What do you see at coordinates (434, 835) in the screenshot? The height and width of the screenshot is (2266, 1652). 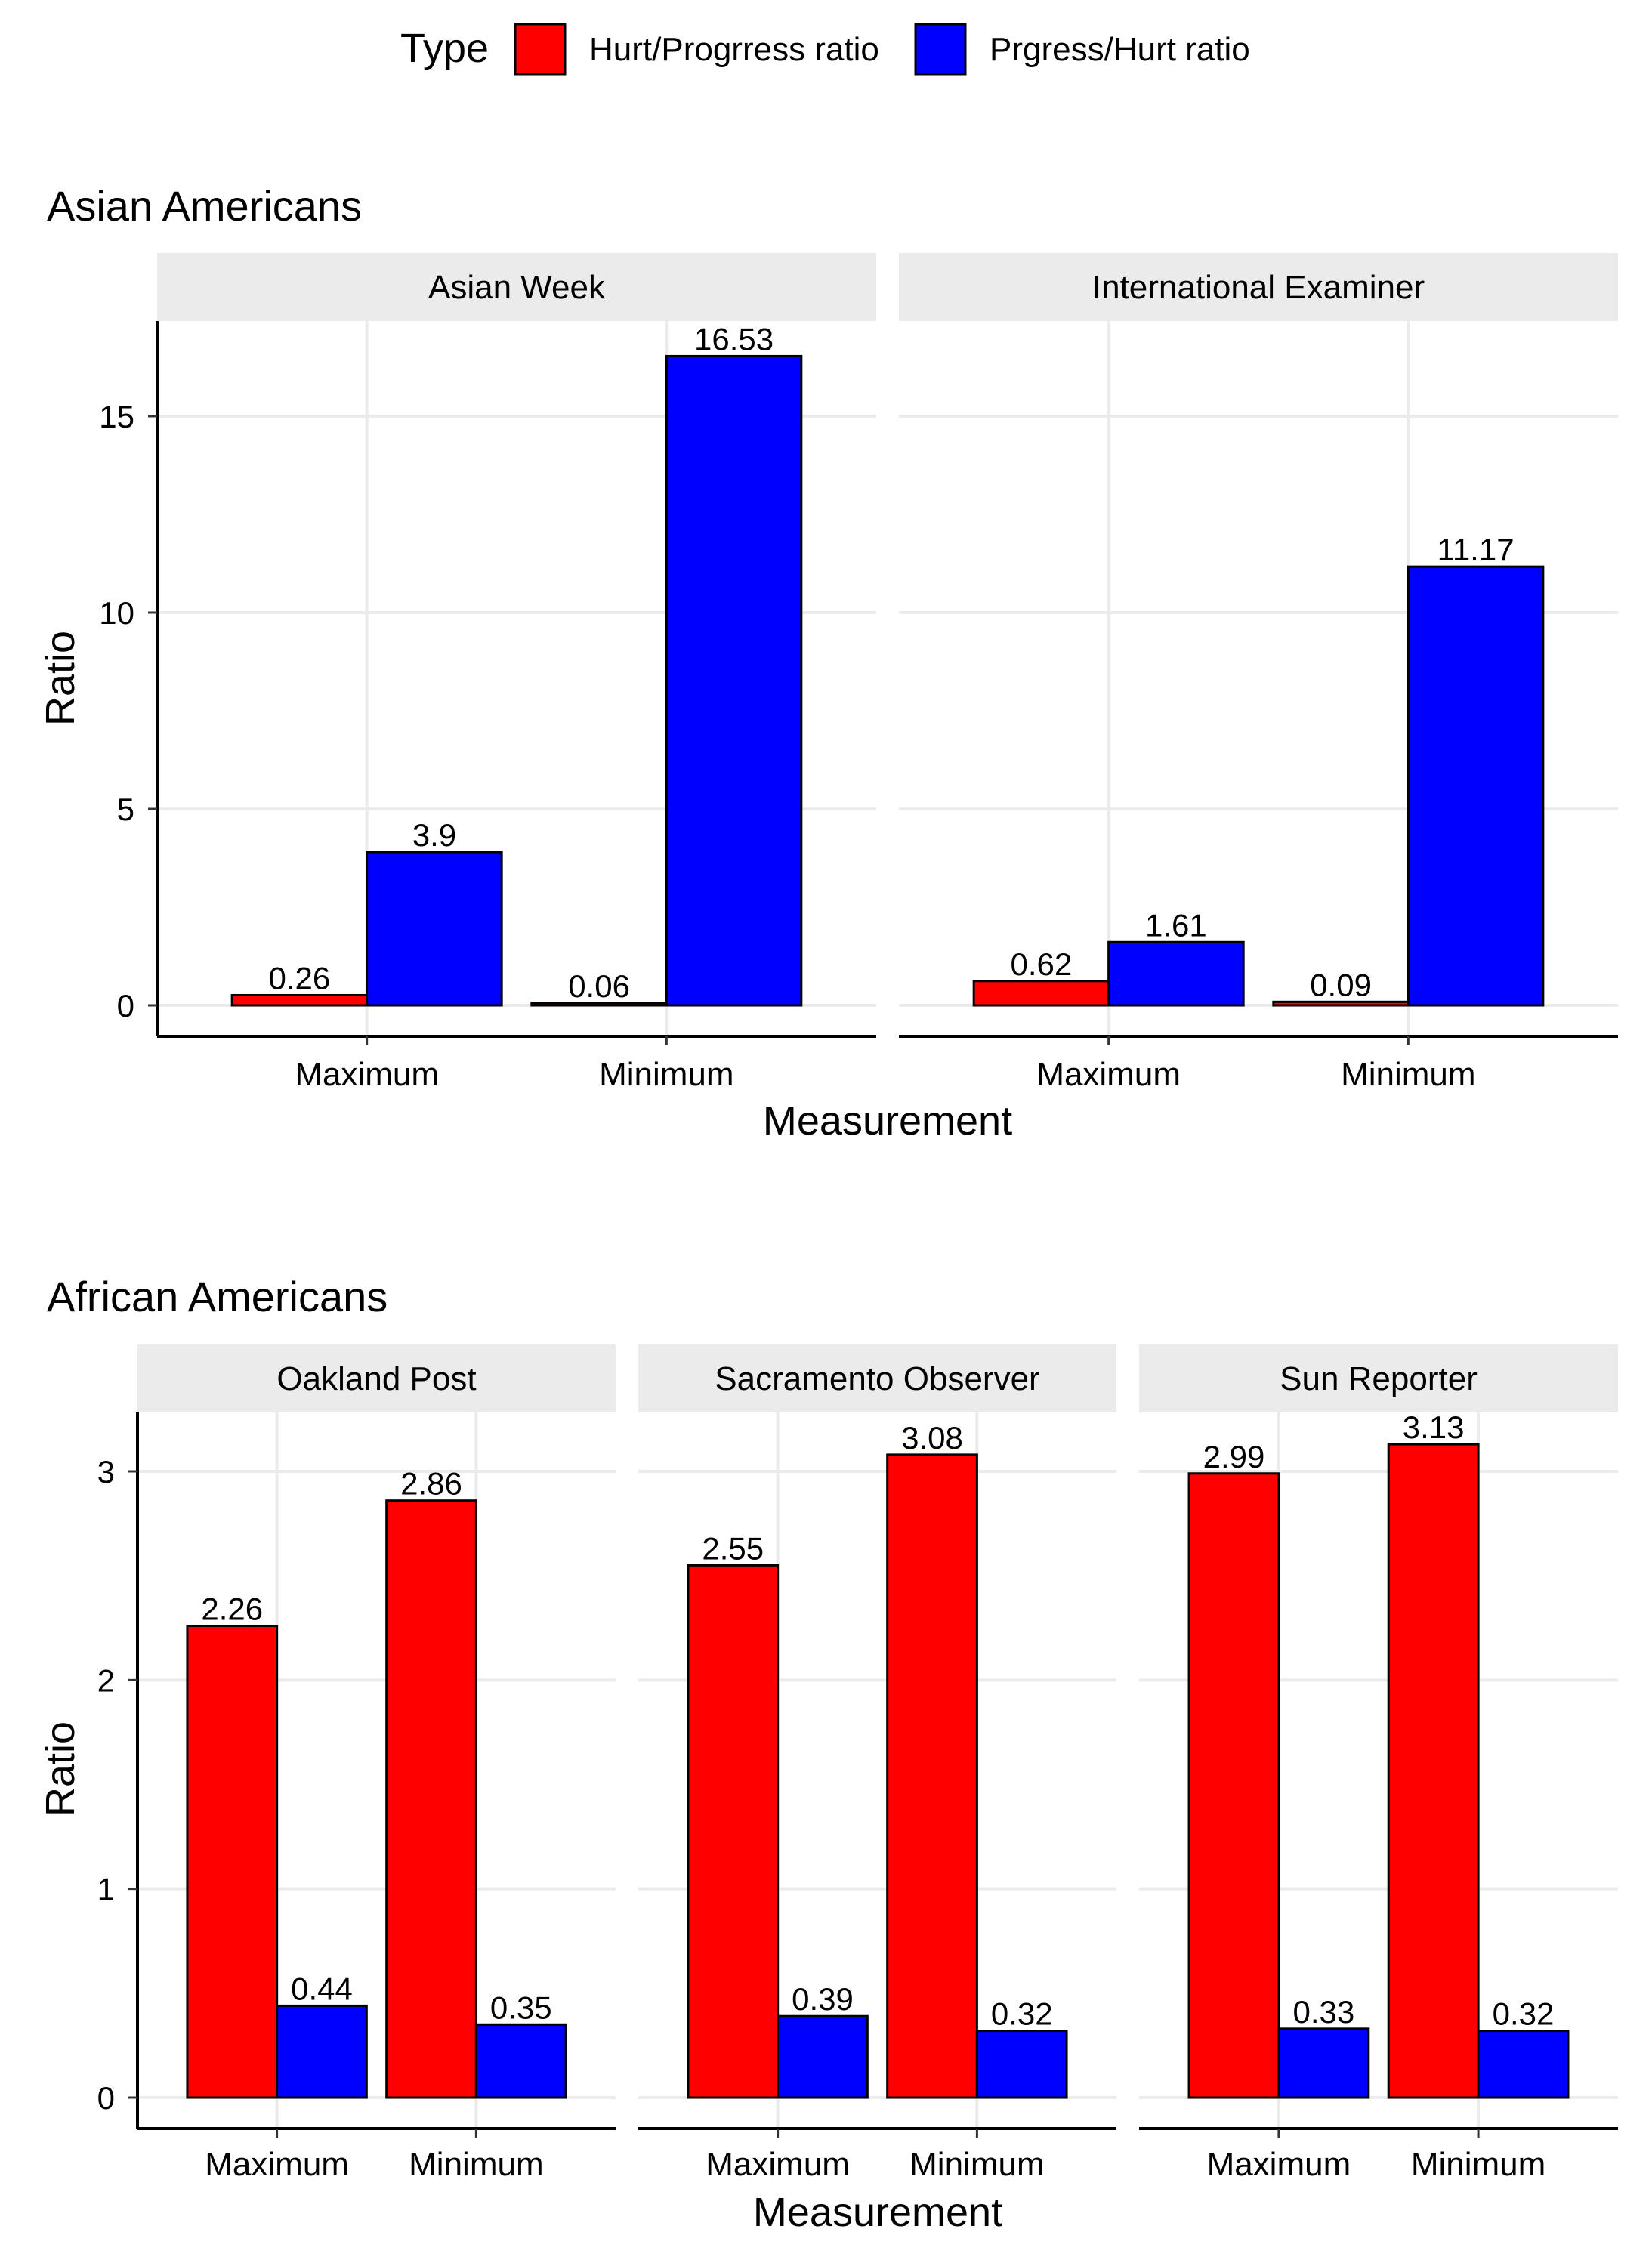 I see `bar-value-label: 3.9` at bounding box center [434, 835].